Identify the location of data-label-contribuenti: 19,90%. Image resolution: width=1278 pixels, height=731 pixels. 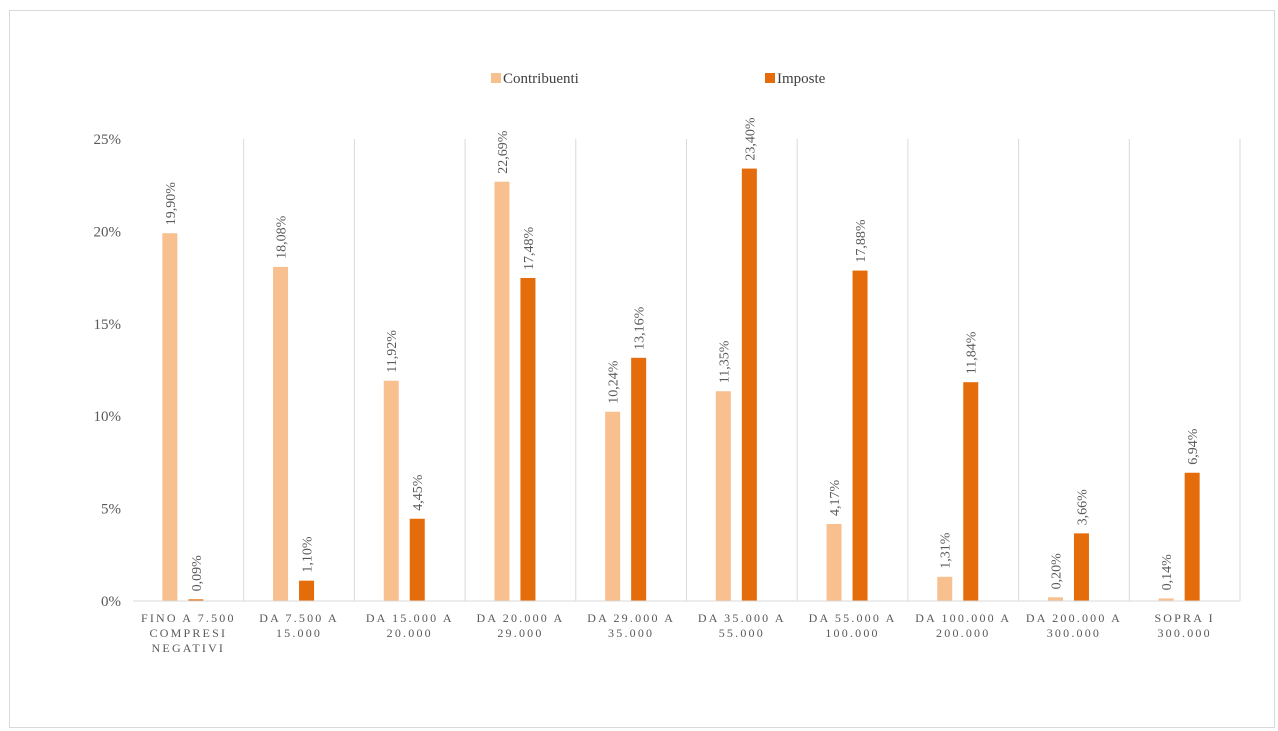
(171, 204).